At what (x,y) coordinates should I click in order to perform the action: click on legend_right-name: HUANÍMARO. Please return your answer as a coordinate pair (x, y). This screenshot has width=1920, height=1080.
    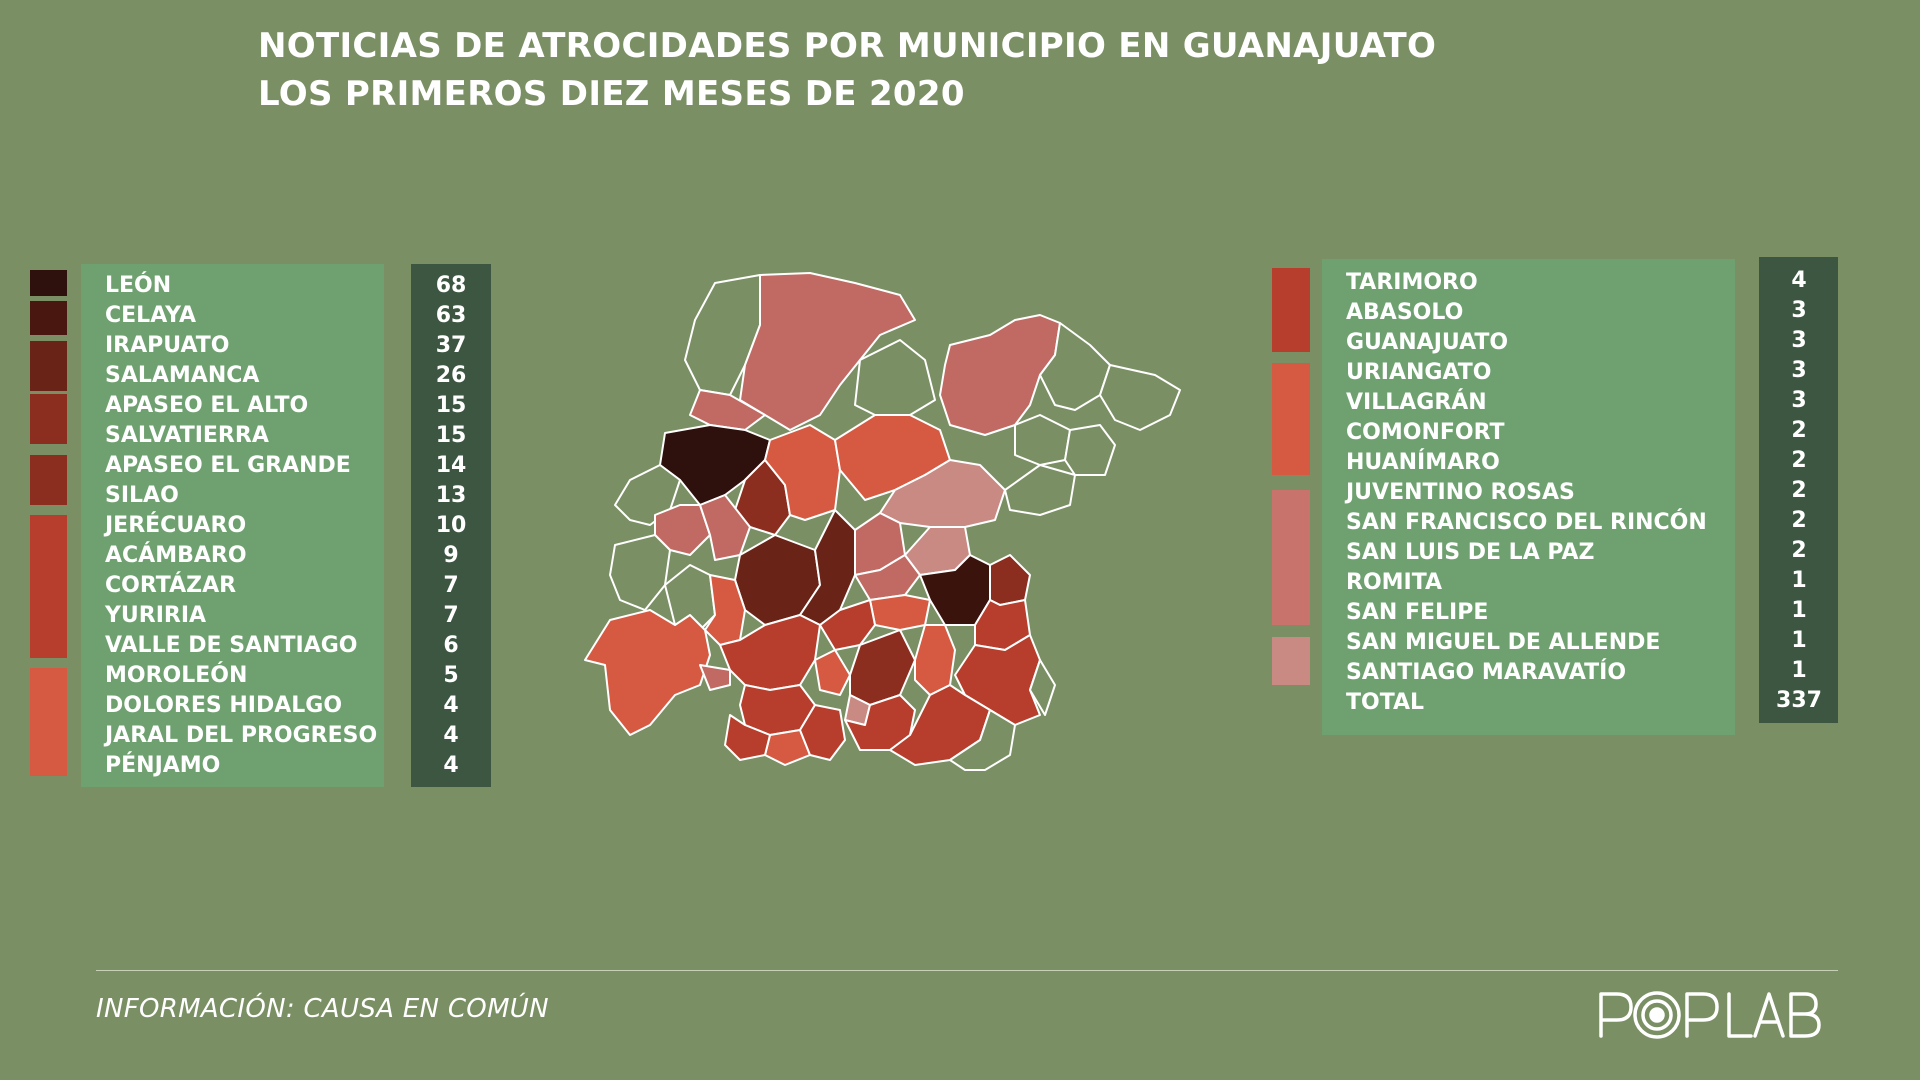
    Looking at the image, I should click on (1423, 462).